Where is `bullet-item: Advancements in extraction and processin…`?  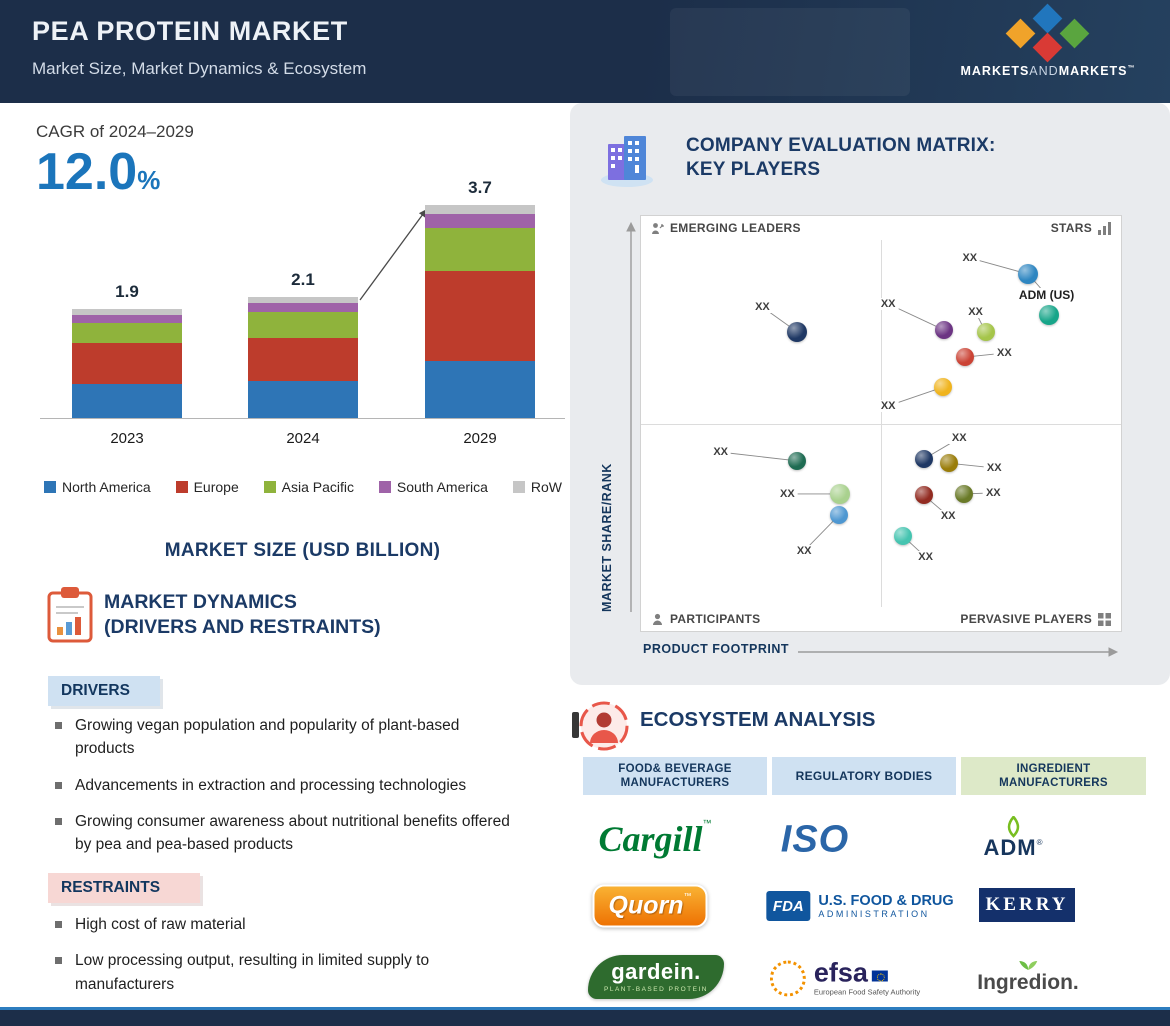 bullet-item: Advancements in extraction and processin… is located at coordinates (286, 785).